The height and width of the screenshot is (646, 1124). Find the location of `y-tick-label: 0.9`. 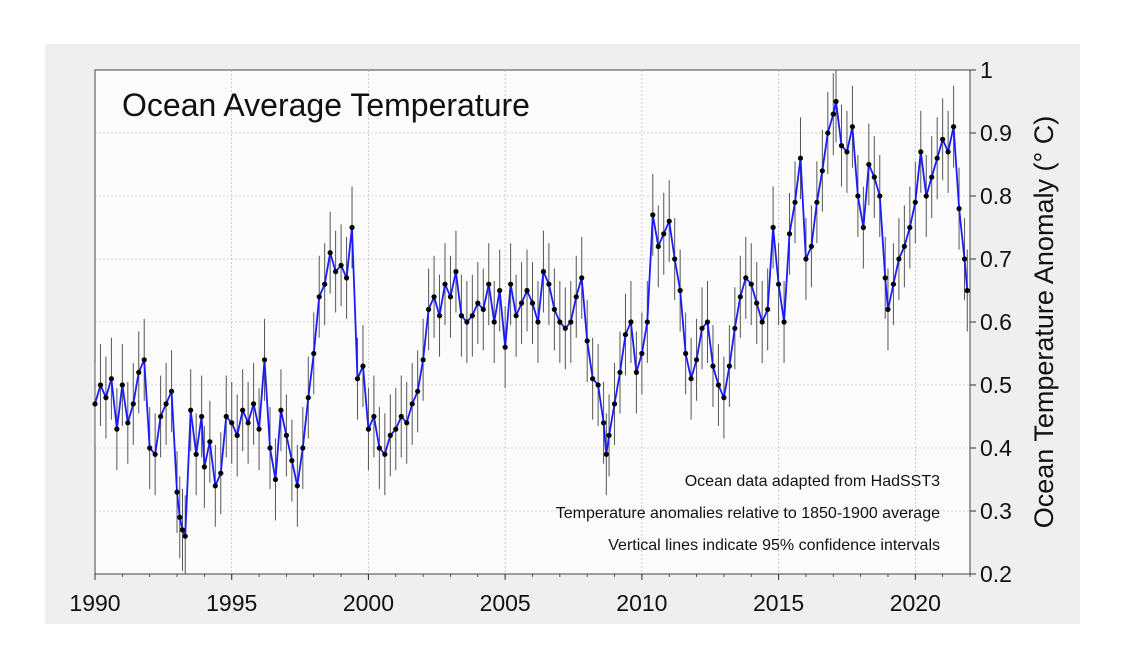

y-tick-label: 0.9 is located at coordinates (996, 133).